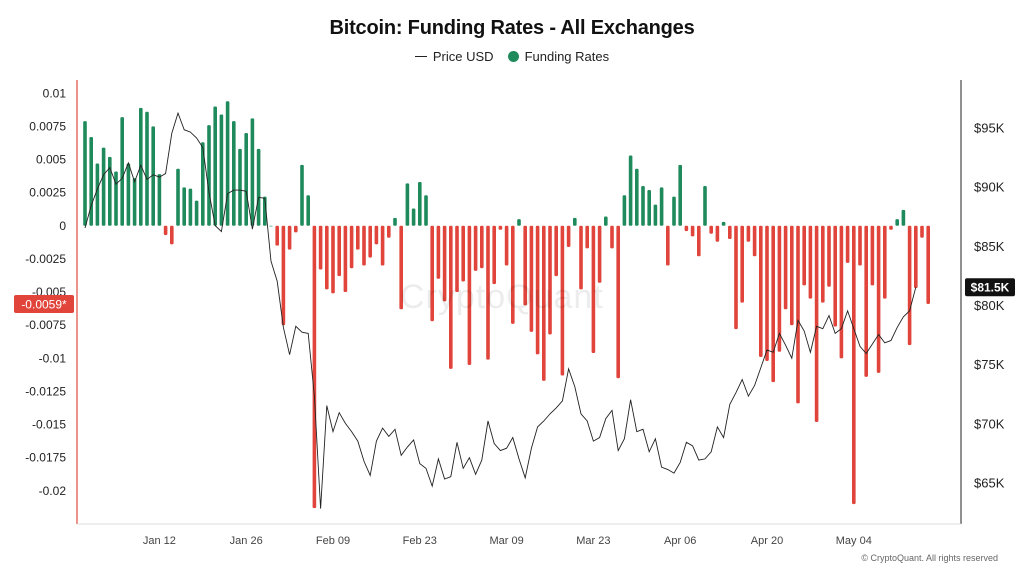  I want to click on x-tick-label: Jan 12, so click(159, 541).